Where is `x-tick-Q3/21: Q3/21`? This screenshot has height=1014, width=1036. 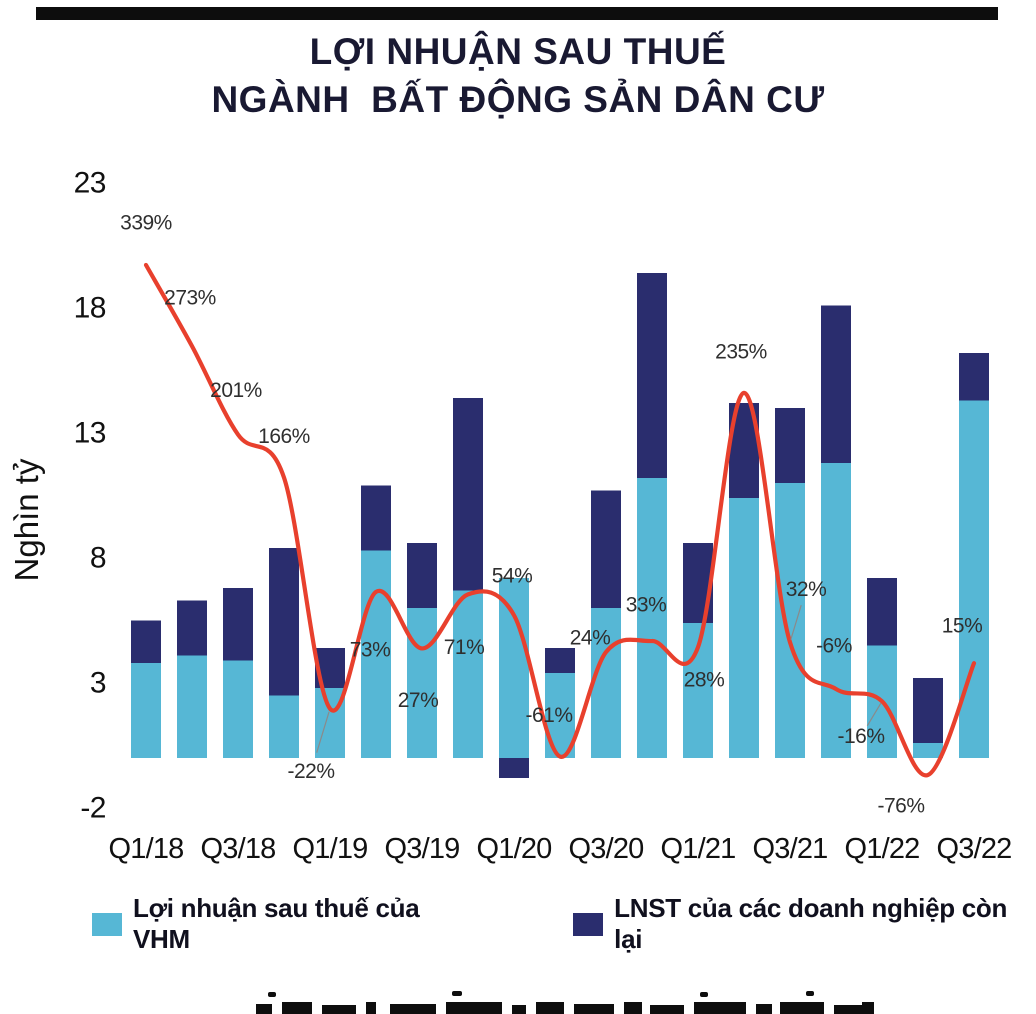 x-tick-Q3/21: Q3/21 is located at coordinates (790, 849).